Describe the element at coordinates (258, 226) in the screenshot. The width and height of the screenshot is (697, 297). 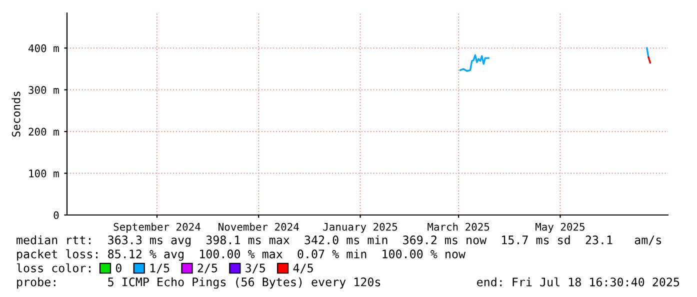
I see `x-tick-label: November 2024` at that location.